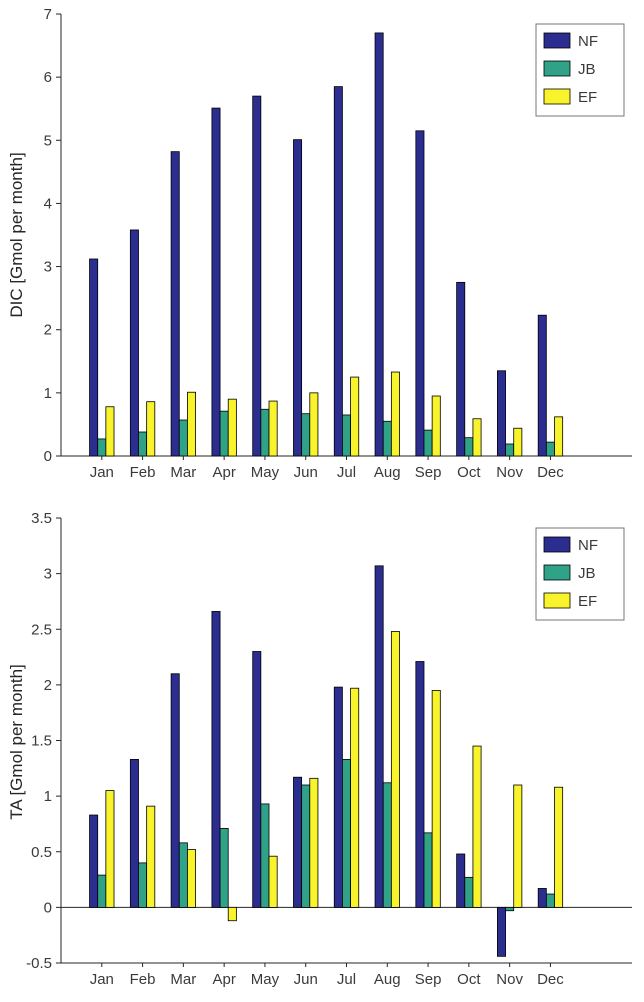  Describe the element at coordinates (48, 14) in the screenshot. I see `y-tick-label: 7` at that location.